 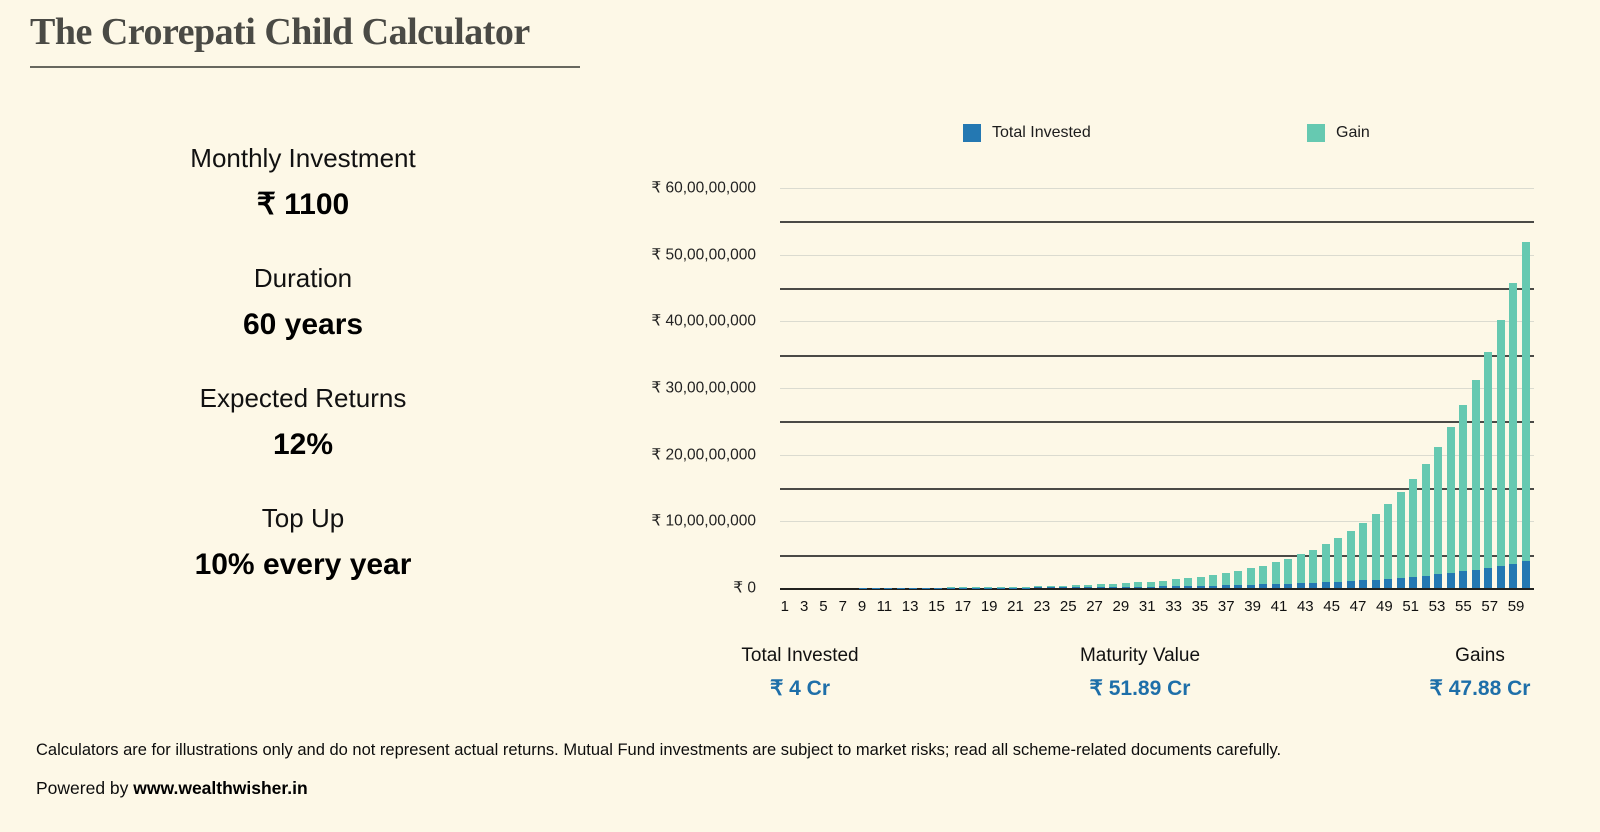 What do you see at coordinates (220, 788) in the screenshot?
I see `powered-by-link: www.wealthwisher.in` at bounding box center [220, 788].